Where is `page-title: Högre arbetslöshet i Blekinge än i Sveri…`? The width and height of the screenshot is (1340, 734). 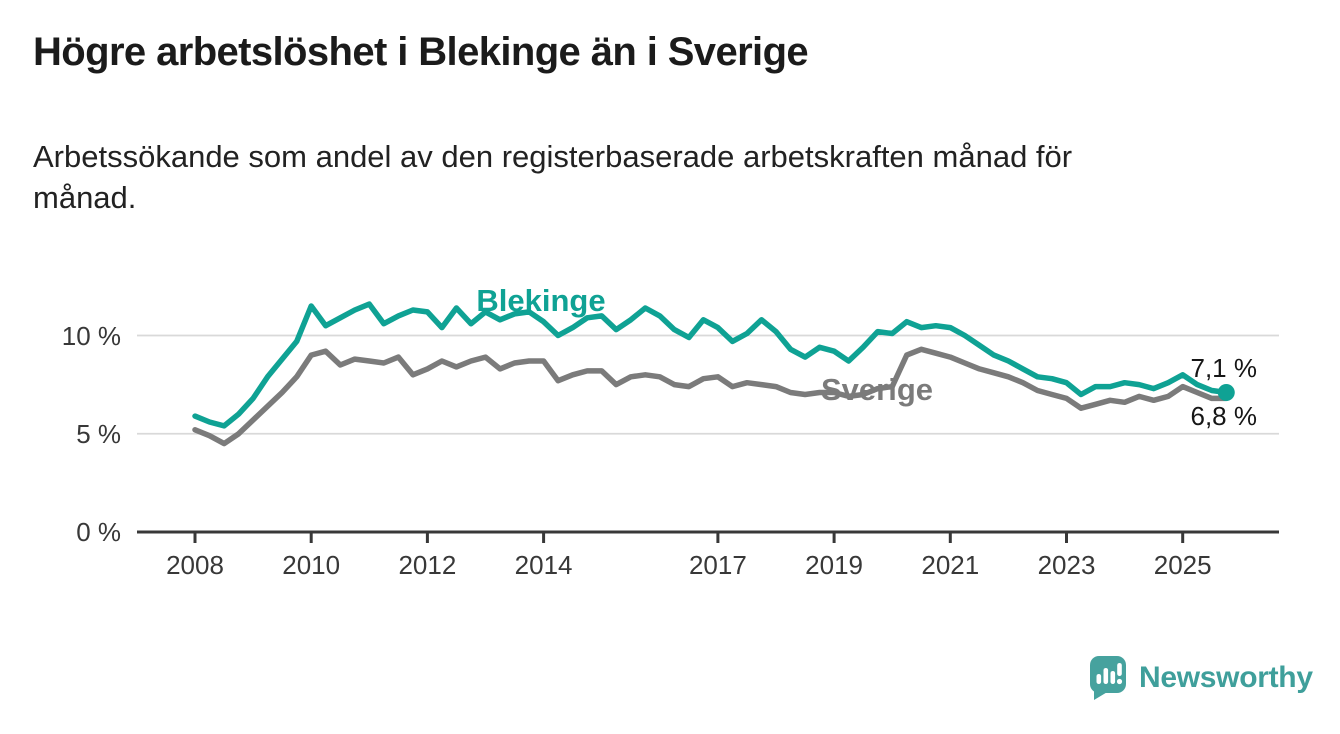
page-title: Högre arbetslöshet i Blekinge än i Sveri… is located at coordinates (421, 52).